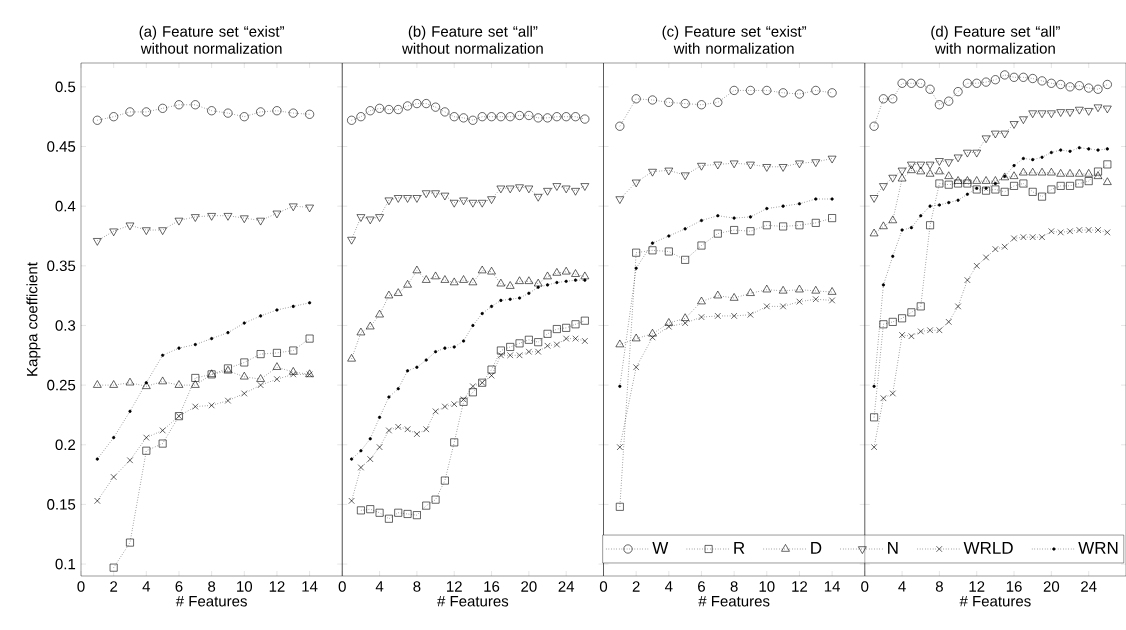 The image size is (1126, 630). What do you see at coordinates (61, 504) in the screenshot?
I see `y-tick-label: 0.15` at bounding box center [61, 504].